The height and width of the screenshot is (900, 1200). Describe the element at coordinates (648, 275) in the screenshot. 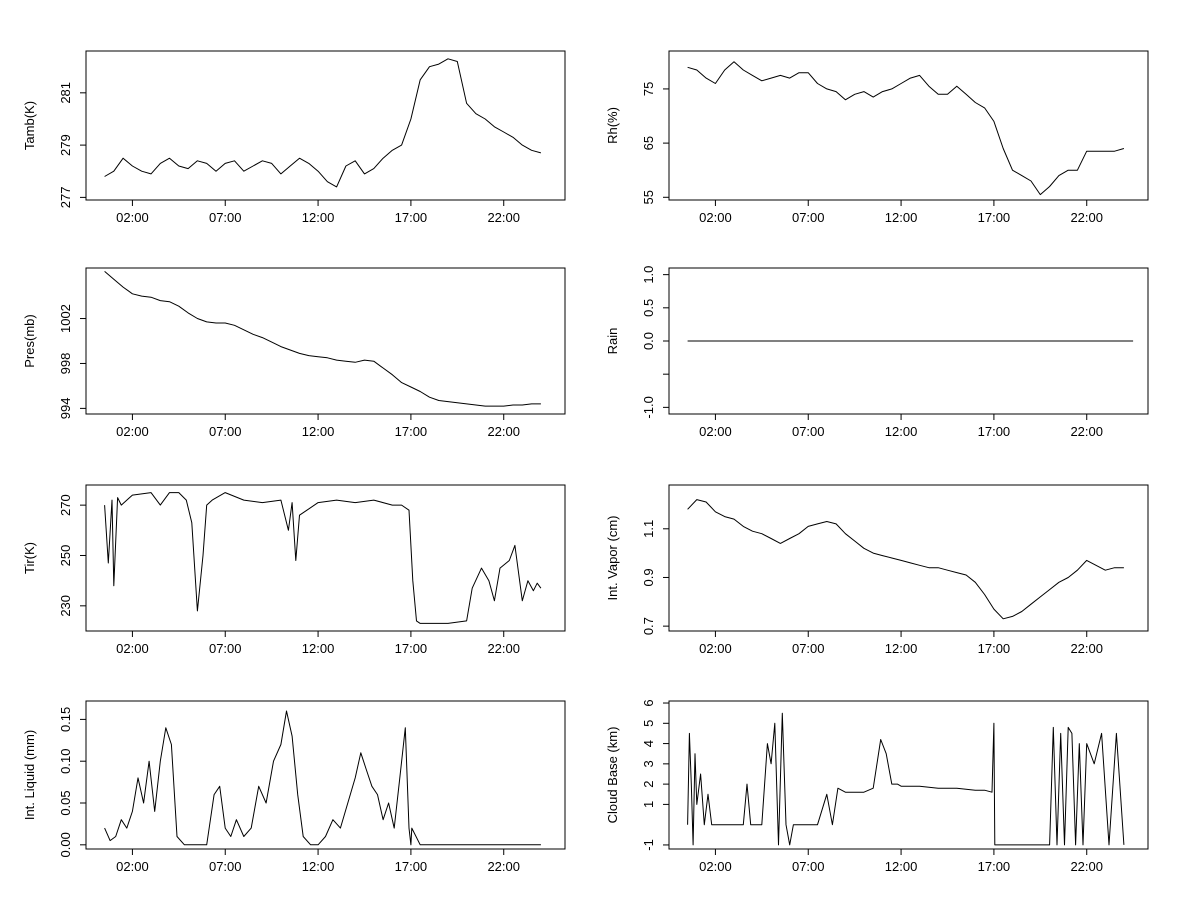

I see `y-tick-label: 1.0` at that location.